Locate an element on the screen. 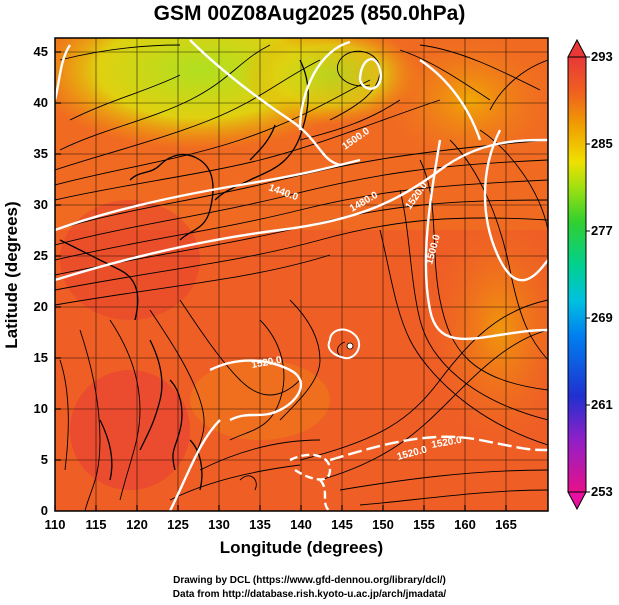  x-tick-label: 165 is located at coordinates (506, 524).